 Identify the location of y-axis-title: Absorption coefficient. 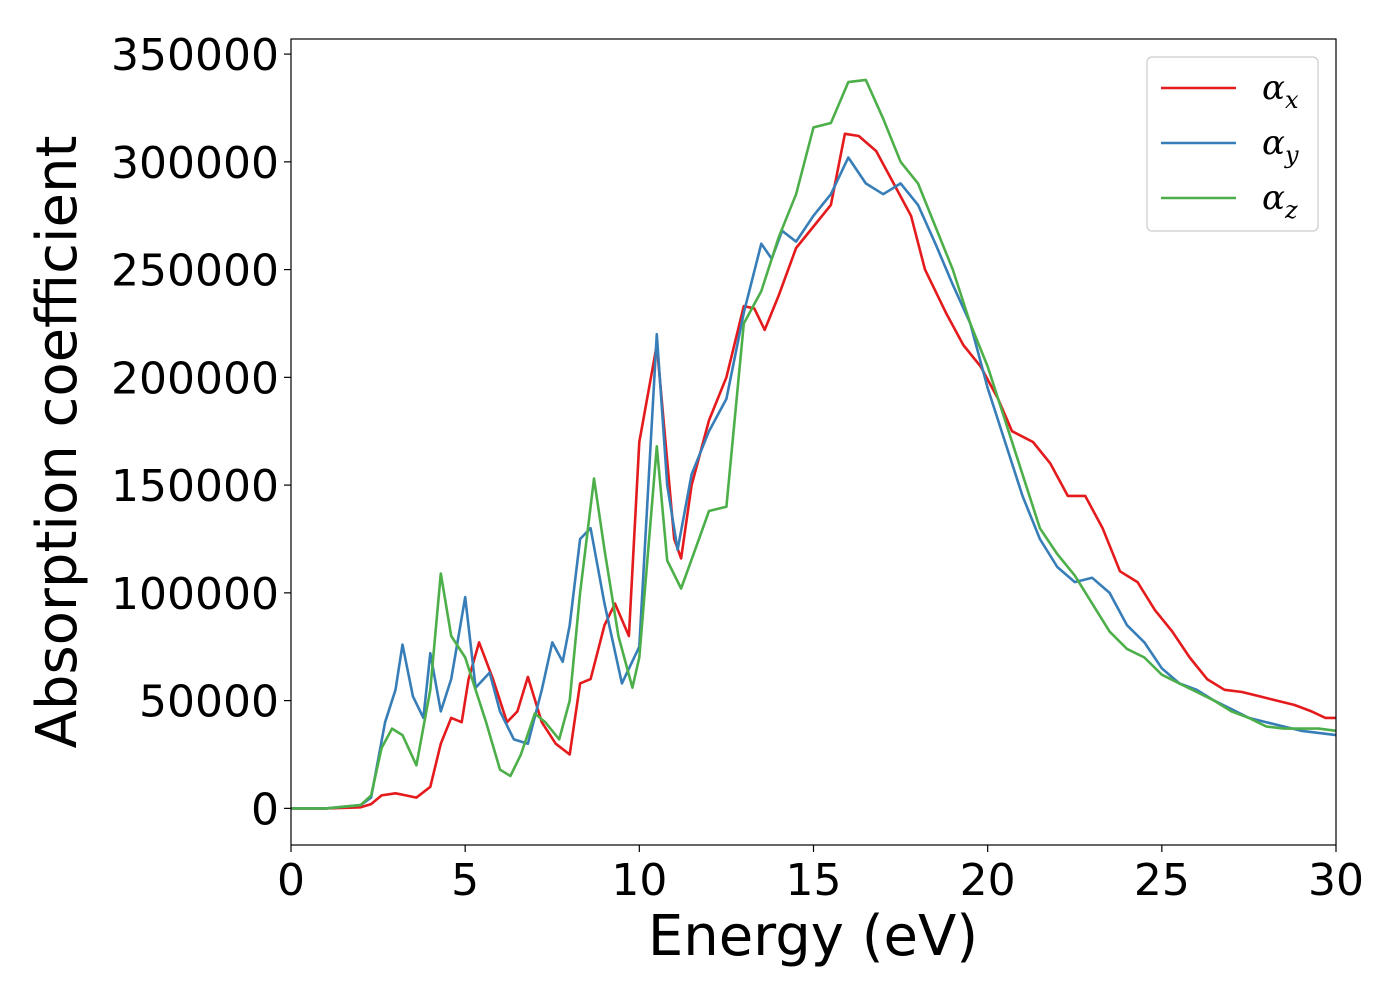
(57, 442).